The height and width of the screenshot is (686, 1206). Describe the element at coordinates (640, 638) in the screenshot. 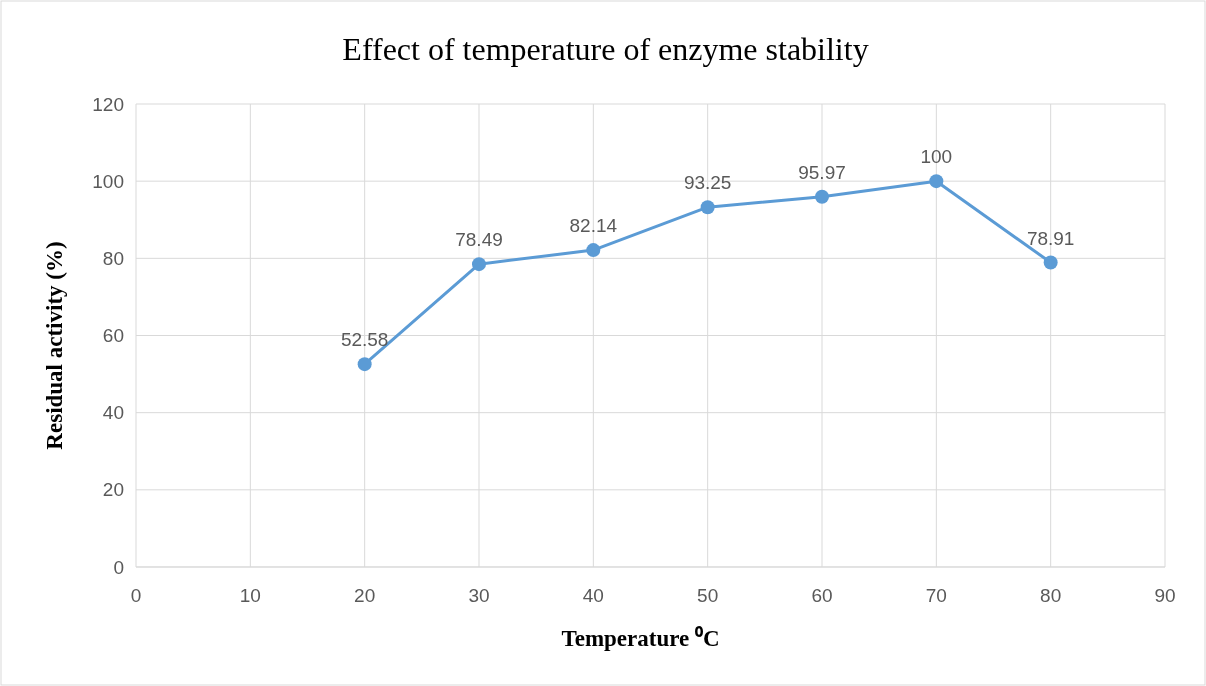

I see `x-axis-title: Temperature ⁰C` at that location.